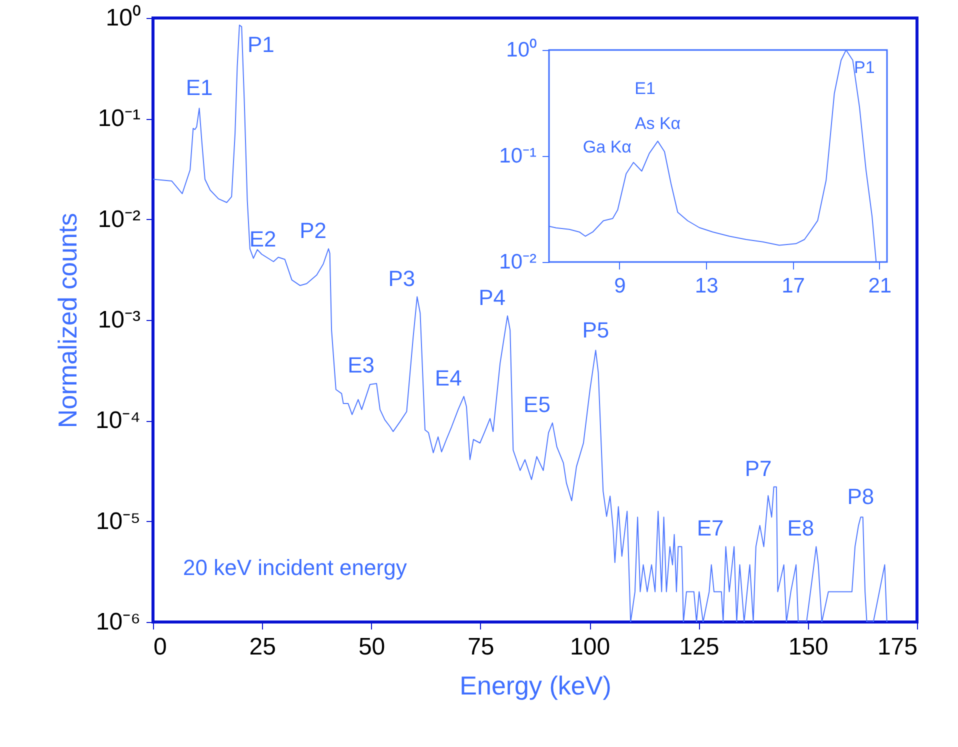  What do you see at coordinates (590, 647) in the screenshot?
I see `x-tick-label: 100` at bounding box center [590, 647].